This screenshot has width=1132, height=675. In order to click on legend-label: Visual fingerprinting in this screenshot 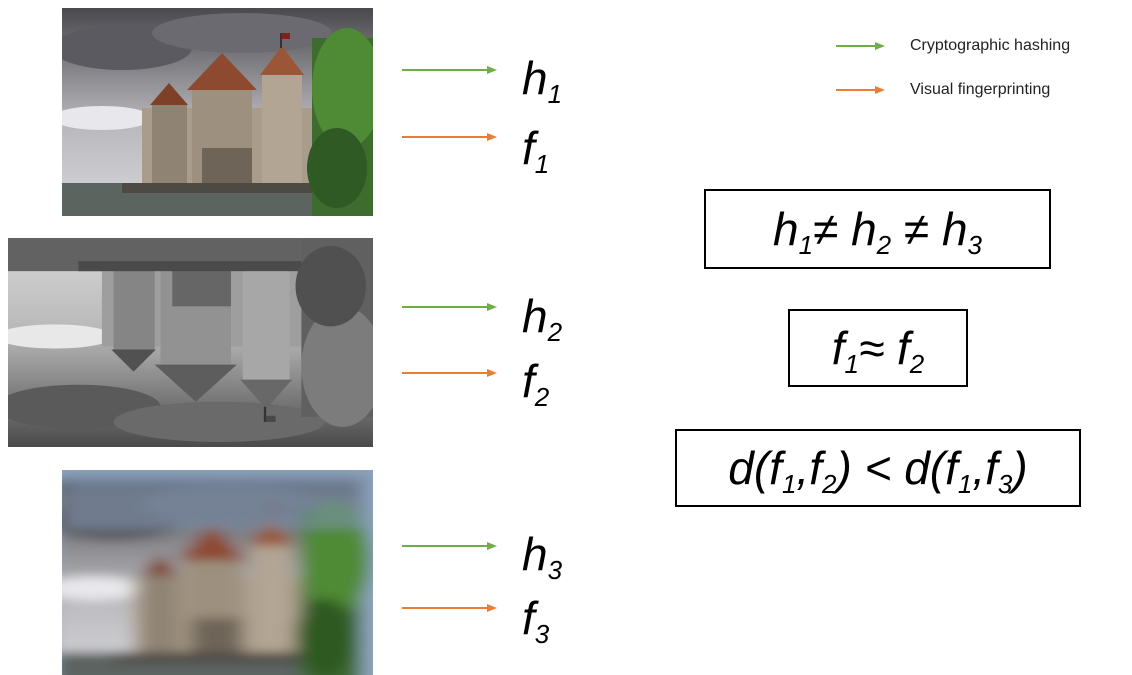, I will do `click(980, 89)`.